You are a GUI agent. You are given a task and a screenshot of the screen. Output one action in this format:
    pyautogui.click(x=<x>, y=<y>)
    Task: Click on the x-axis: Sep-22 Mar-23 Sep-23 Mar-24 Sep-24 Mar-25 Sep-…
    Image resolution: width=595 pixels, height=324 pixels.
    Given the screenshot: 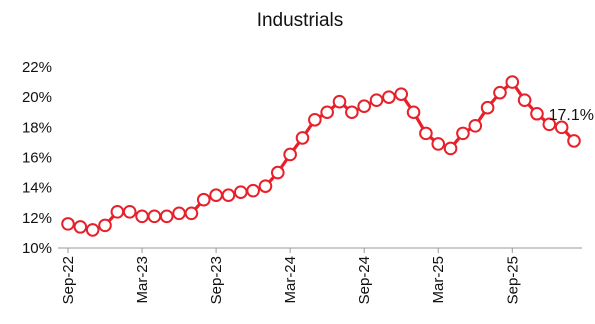 What is the action you would take?
    pyautogui.click(x=290, y=276)
    